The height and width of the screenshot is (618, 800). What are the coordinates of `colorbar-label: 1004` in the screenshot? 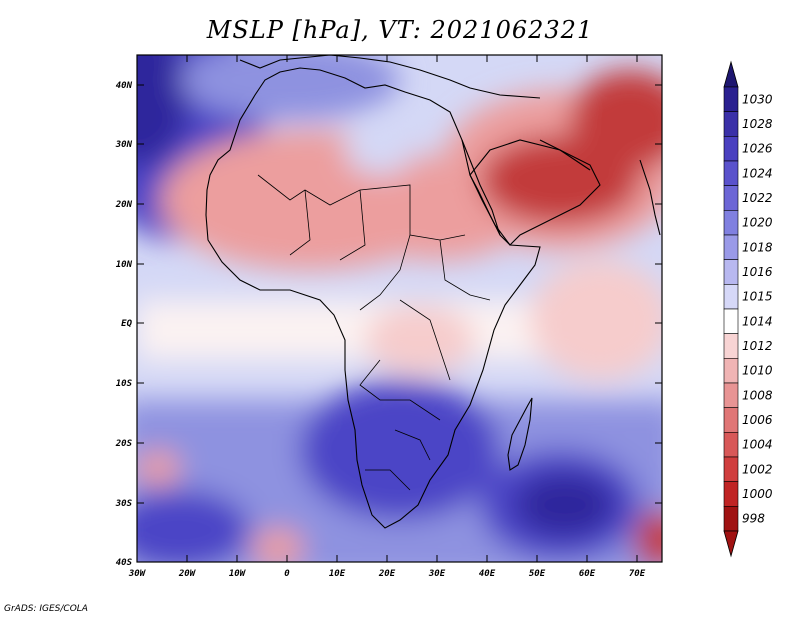 It's located at (757, 445).